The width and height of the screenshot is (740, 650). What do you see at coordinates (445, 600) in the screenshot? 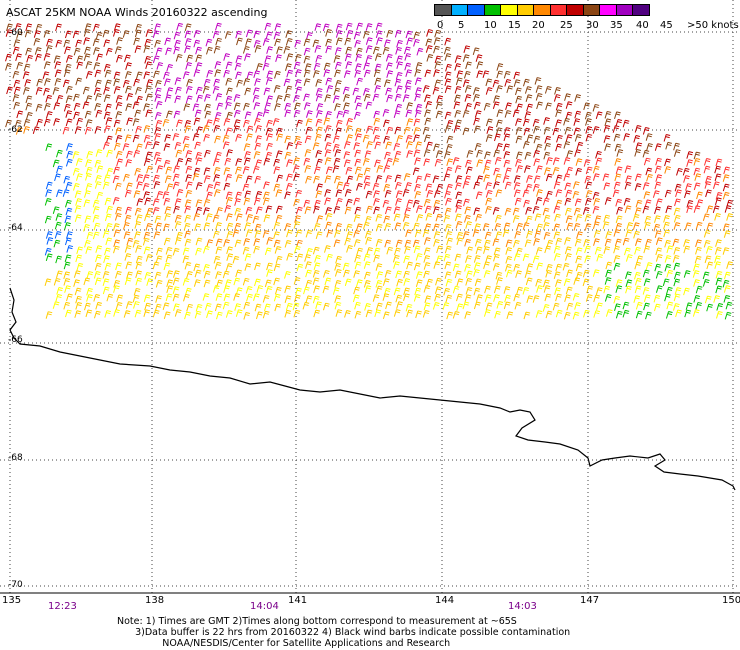
I see `lon-label-144: 144` at bounding box center [445, 600].